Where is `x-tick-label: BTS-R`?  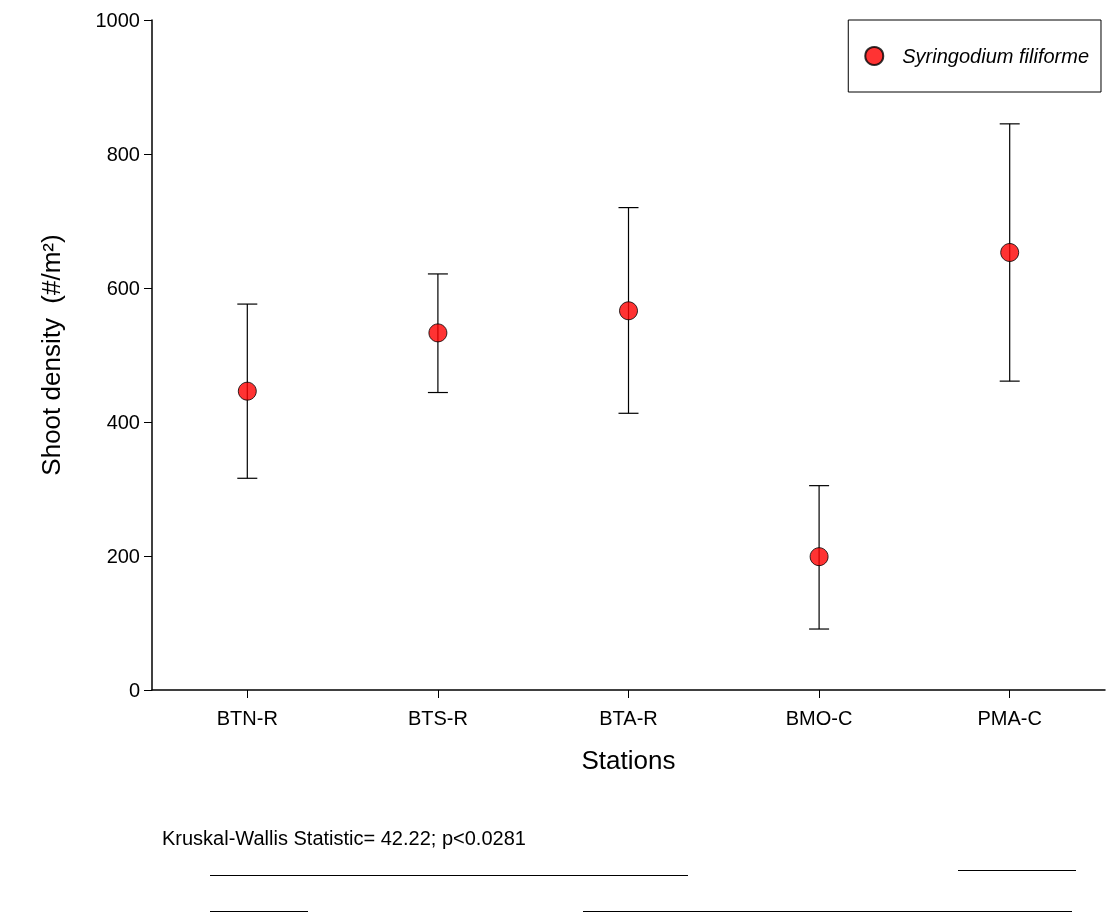 x-tick-label: BTS-R is located at coordinates (437, 718).